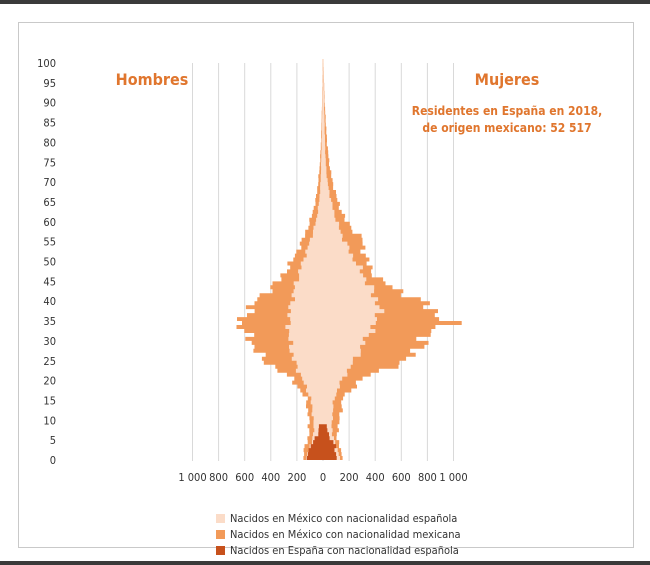 The height and width of the screenshot is (565, 650). Describe the element at coordinates (354, 259) in the screenshot. I see `pyramid-women-spanish-nat` at that location.